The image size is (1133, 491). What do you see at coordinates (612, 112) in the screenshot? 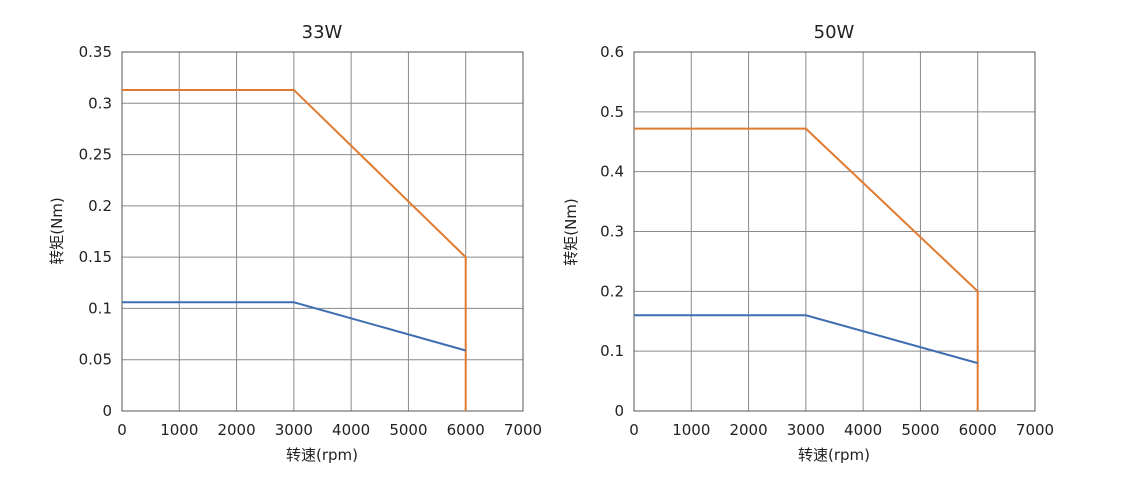
I see `y-tick-label: 0.5` at bounding box center [612, 112].